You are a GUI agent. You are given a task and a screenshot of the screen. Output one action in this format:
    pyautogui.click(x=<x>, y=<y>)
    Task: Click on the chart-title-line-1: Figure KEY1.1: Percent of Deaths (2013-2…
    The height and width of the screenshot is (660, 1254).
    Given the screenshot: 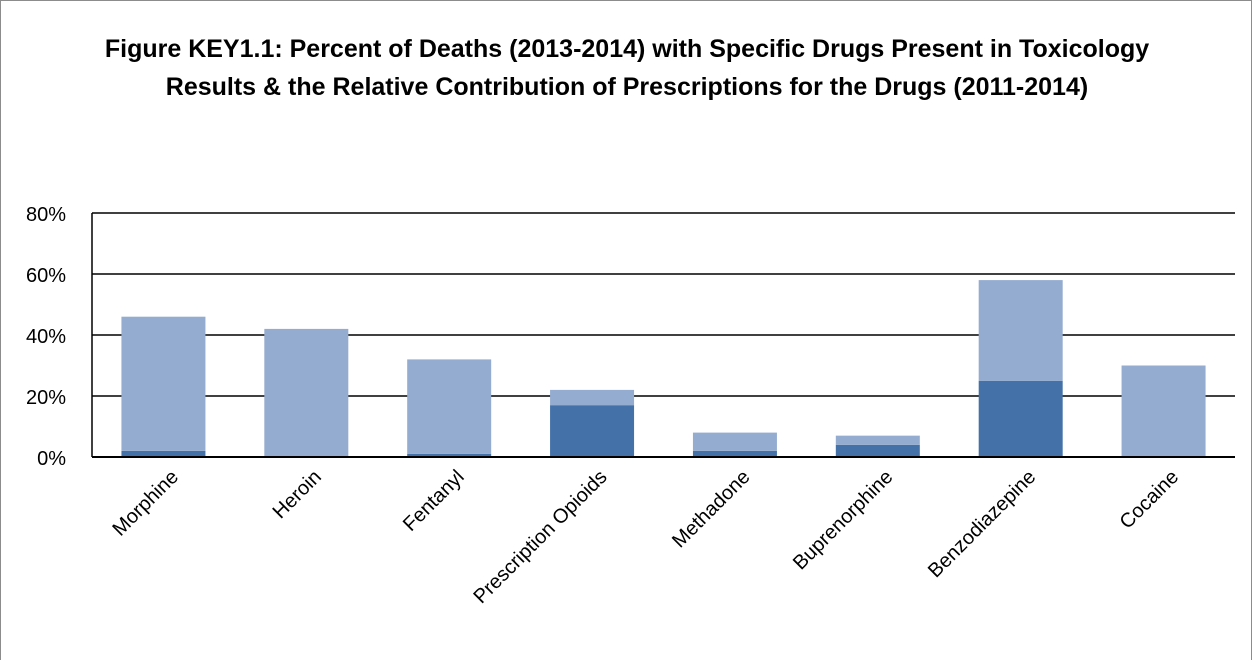 What is the action you would take?
    pyautogui.click(x=627, y=49)
    